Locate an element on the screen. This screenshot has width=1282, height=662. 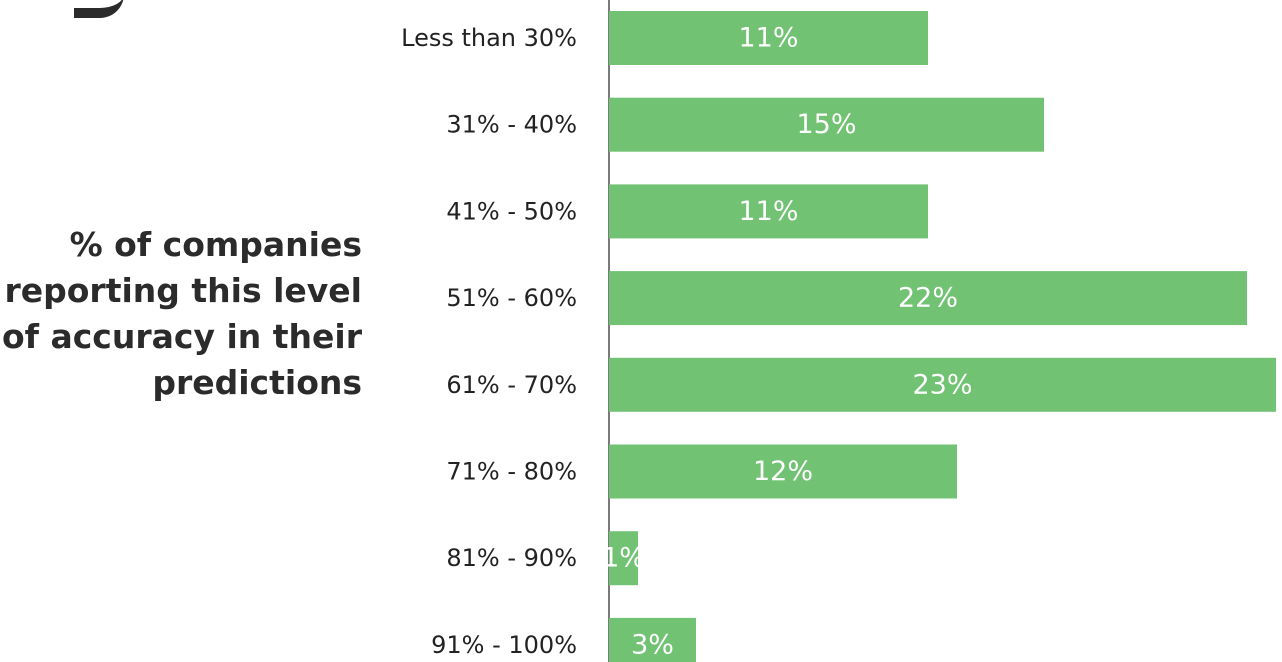
value-label-5: 12% is located at coordinates (783, 471).